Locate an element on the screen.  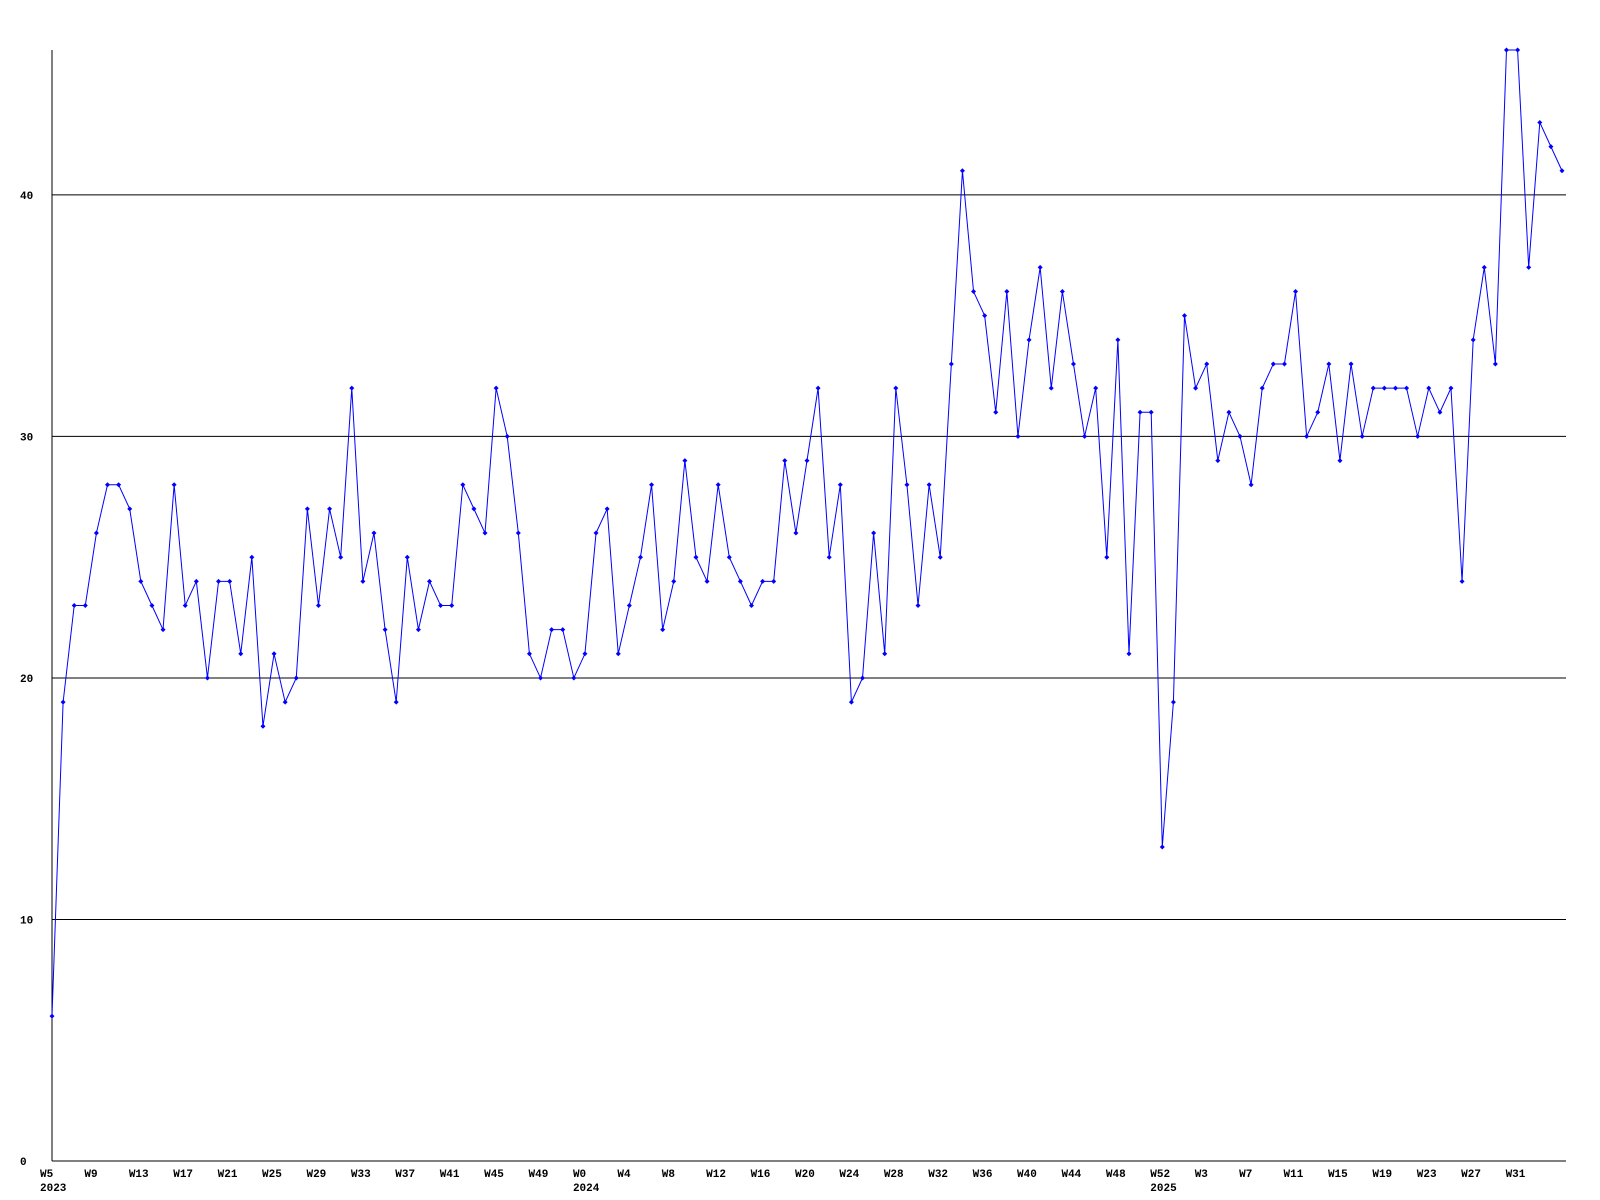
x-tick-label: W44 is located at coordinates (1071, 1175).